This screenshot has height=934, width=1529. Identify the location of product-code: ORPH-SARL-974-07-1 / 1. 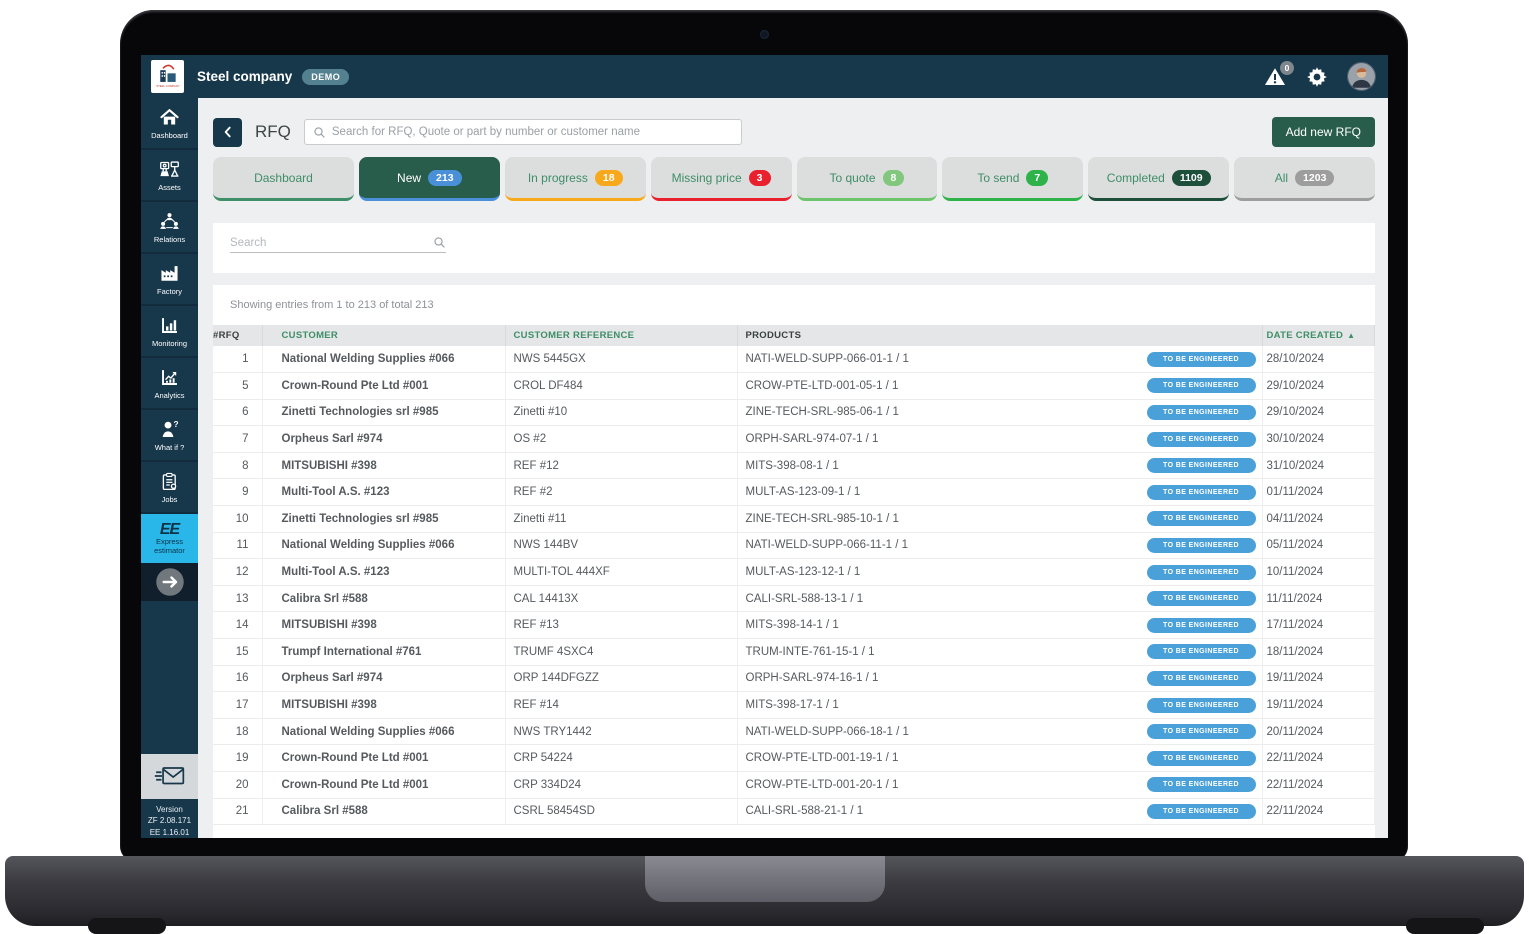
(812, 439).